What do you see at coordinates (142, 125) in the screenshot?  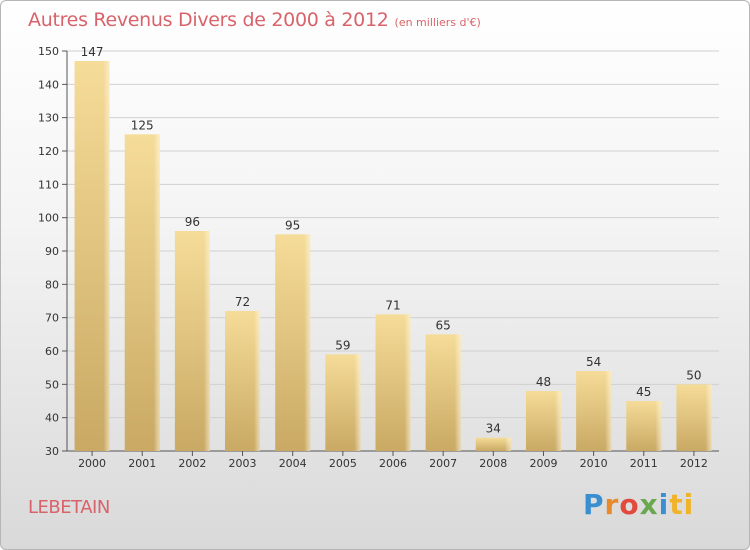 I see `value-label: 125` at bounding box center [142, 125].